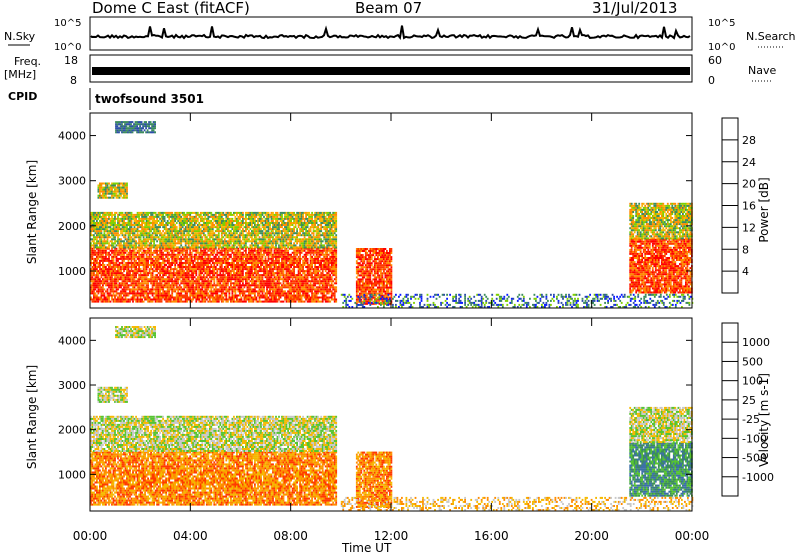 The height and width of the screenshot is (554, 800). I want to click on nsearch-tick-bottom: 10^0, so click(721, 47).